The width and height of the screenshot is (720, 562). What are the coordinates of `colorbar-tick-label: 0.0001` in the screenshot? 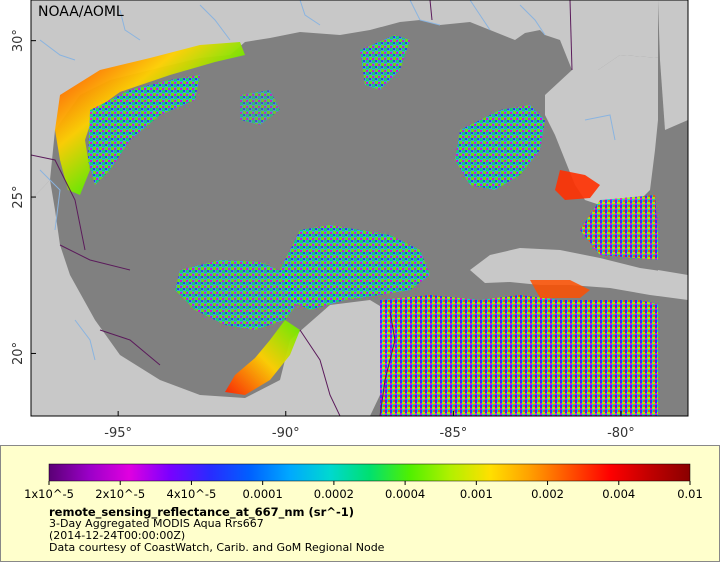 It's located at (263, 494).